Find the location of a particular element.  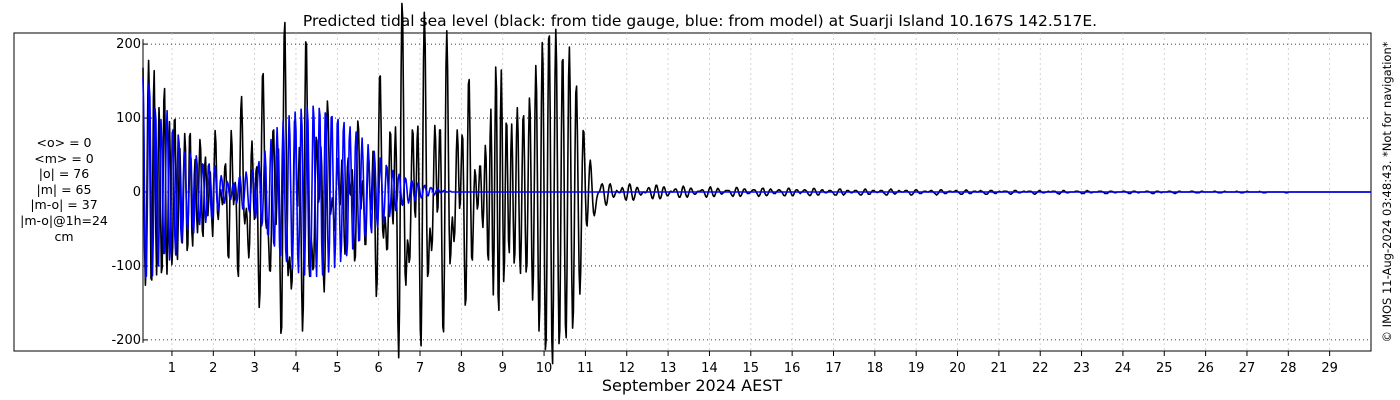

y-tick-label: 0 is located at coordinates (137, 192).